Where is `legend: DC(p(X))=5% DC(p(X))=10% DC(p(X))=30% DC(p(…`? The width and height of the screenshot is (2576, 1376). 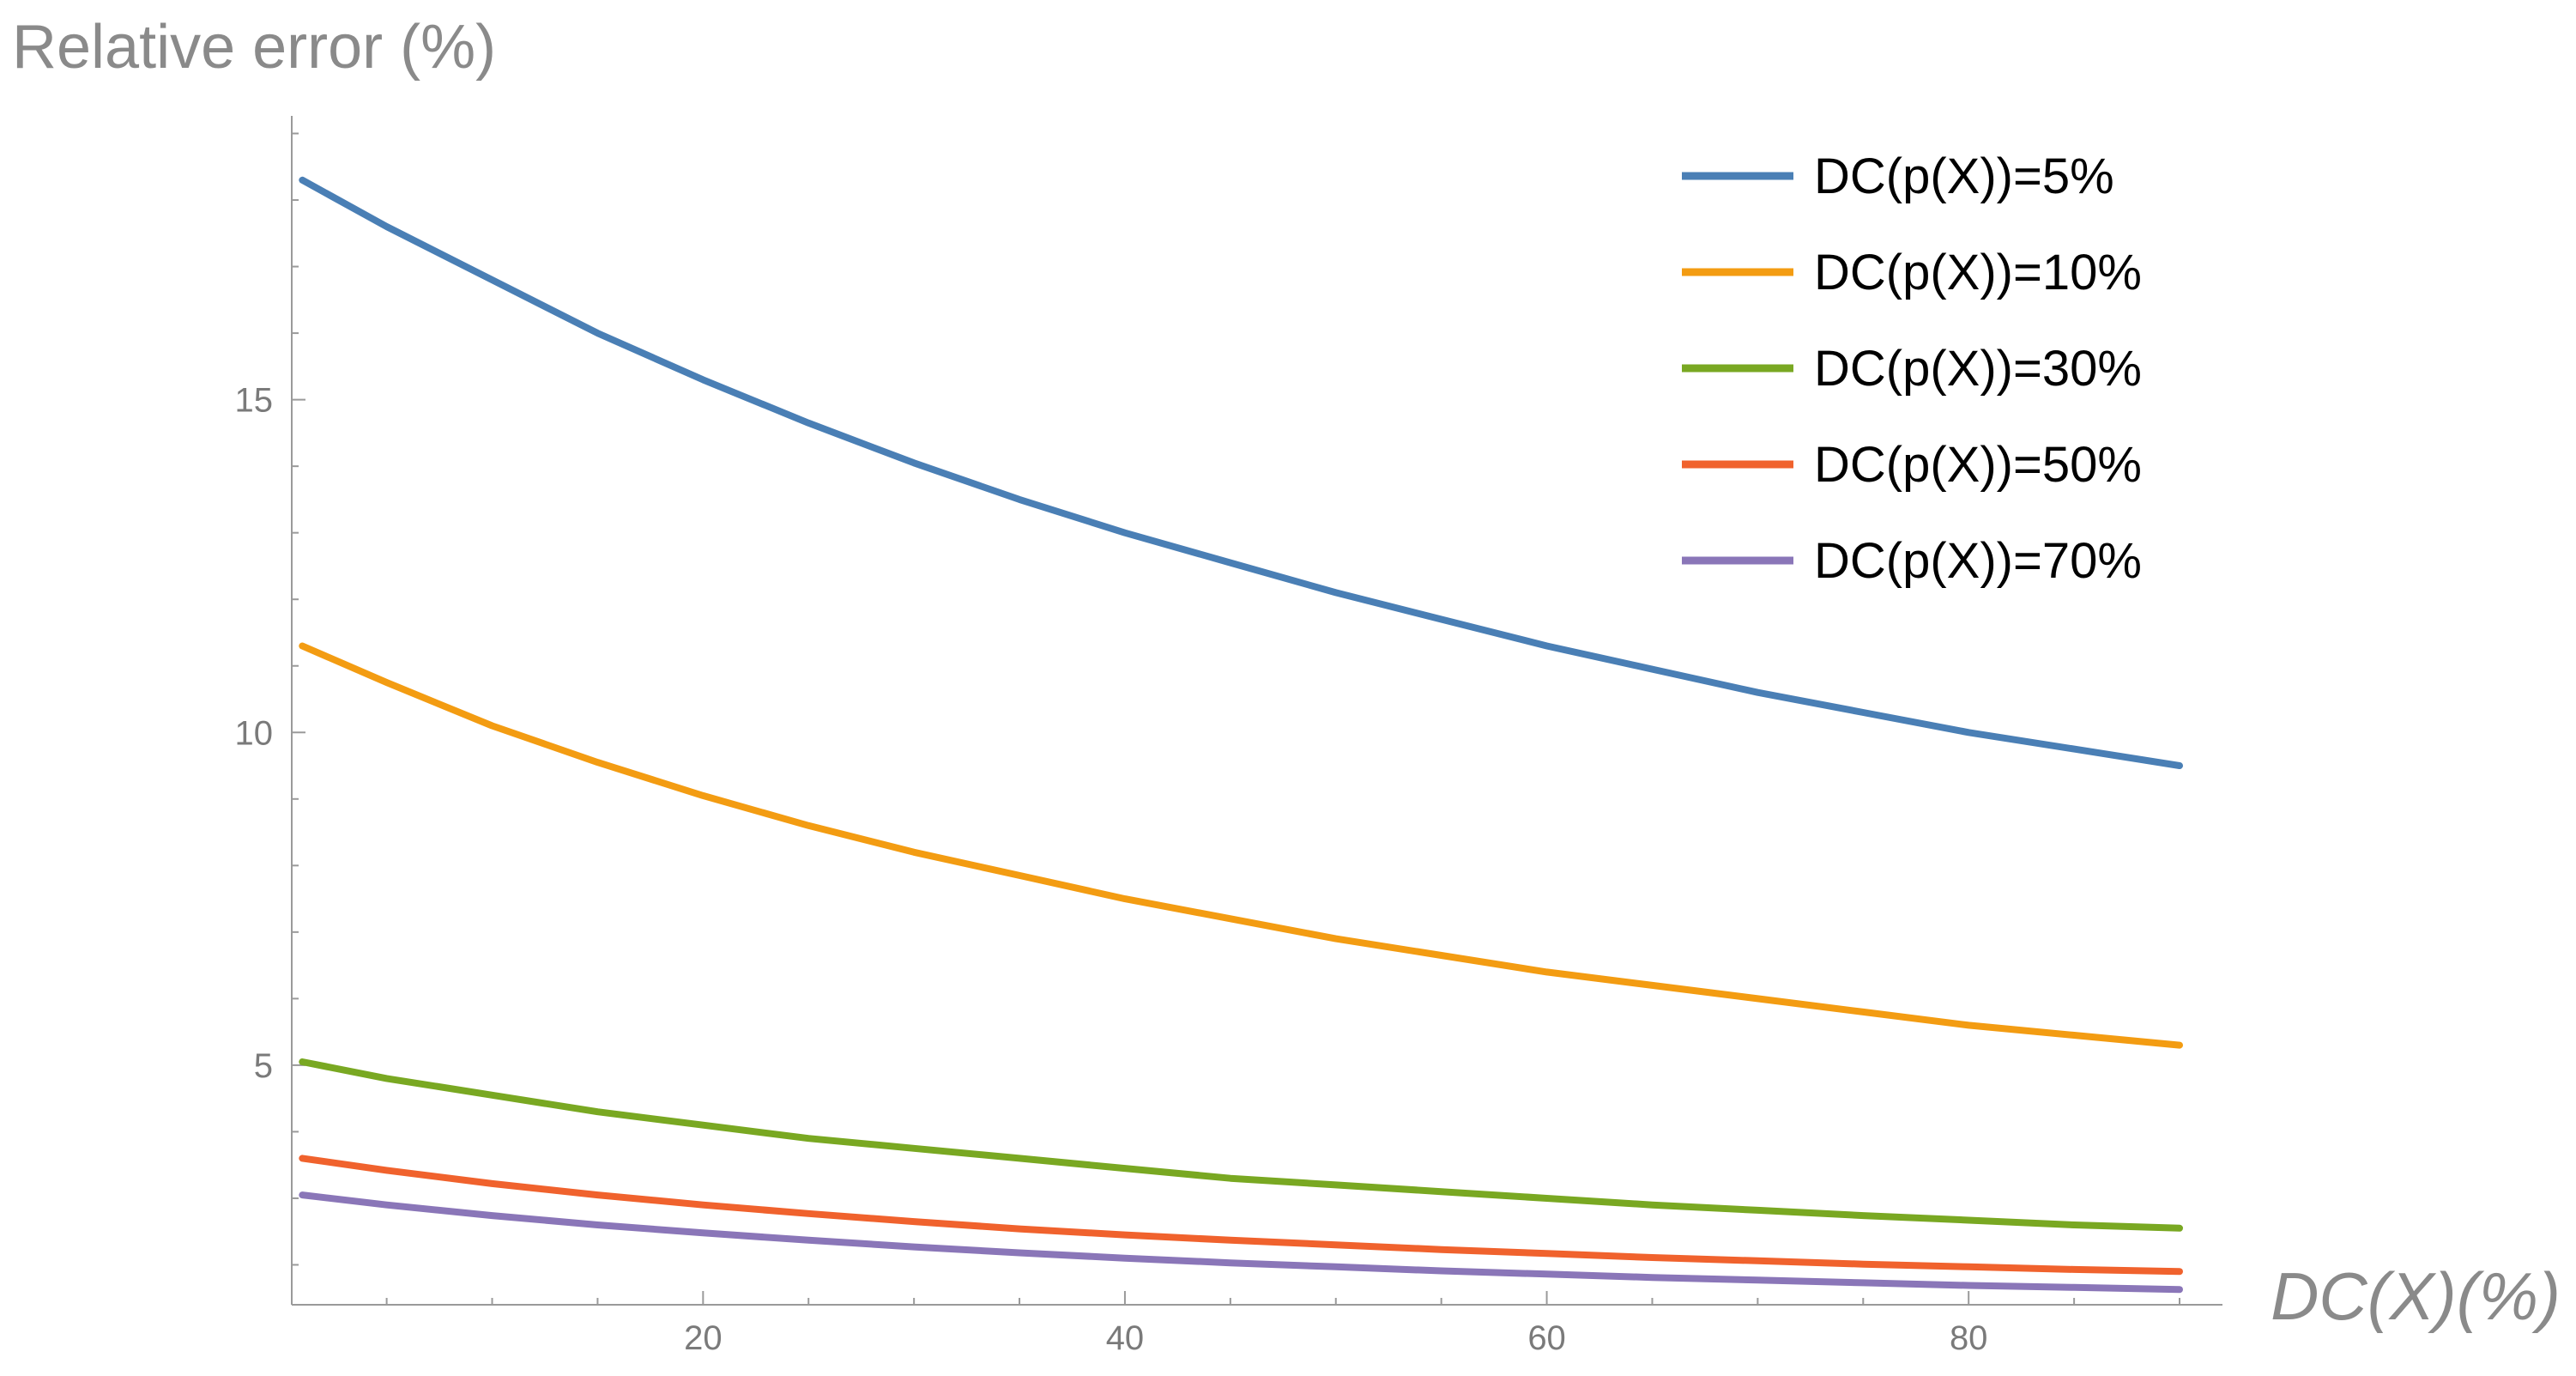
legend: DC(p(X))=5% DC(p(X))=10% DC(p(X))=30% DC(p(… is located at coordinates (1912, 369).